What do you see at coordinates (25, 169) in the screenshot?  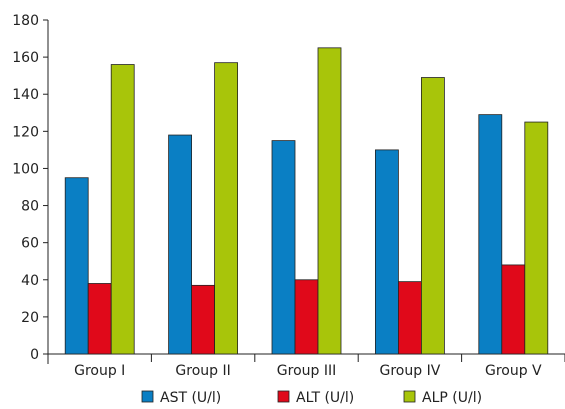 I see `y-tick-label: 100` at bounding box center [25, 169].